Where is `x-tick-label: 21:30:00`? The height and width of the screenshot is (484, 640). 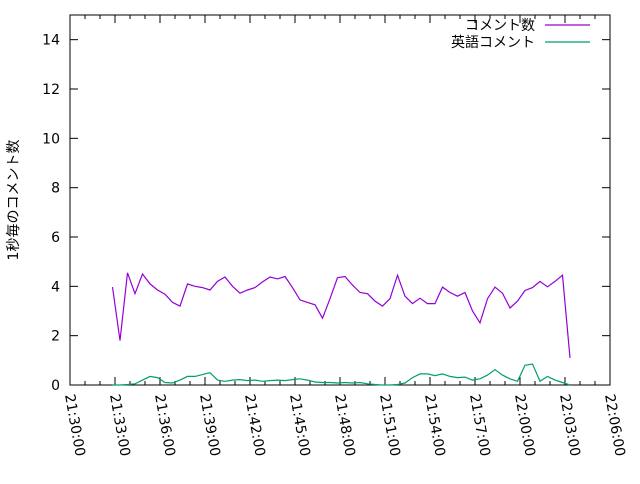
x-tick-label: 21:30:00 is located at coordinates (74, 425).